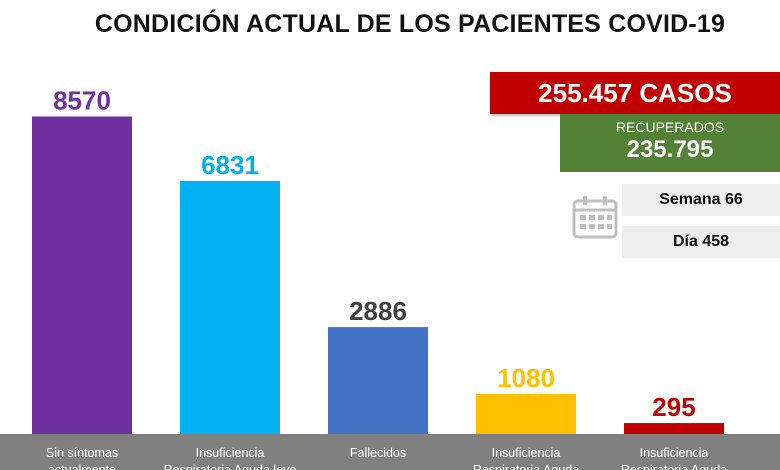 The width and height of the screenshot is (780, 470). What do you see at coordinates (526, 466) in the screenshot?
I see `x-tick-label-3-1: Respiratoria Aguda` at bounding box center [526, 466].